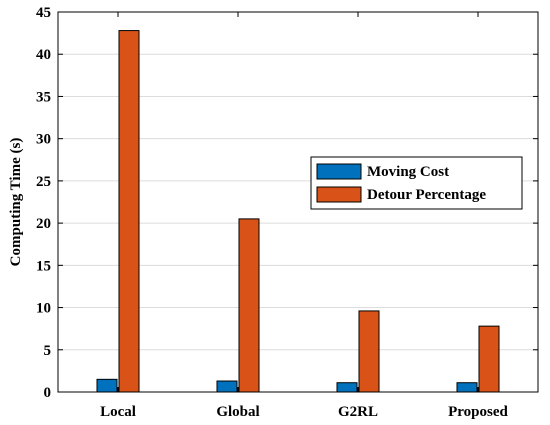 The image size is (550, 425). Describe the element at coordinates (16, 202) in the screenshot. I see `y-axis-label: Computing Time (s)` at that location.